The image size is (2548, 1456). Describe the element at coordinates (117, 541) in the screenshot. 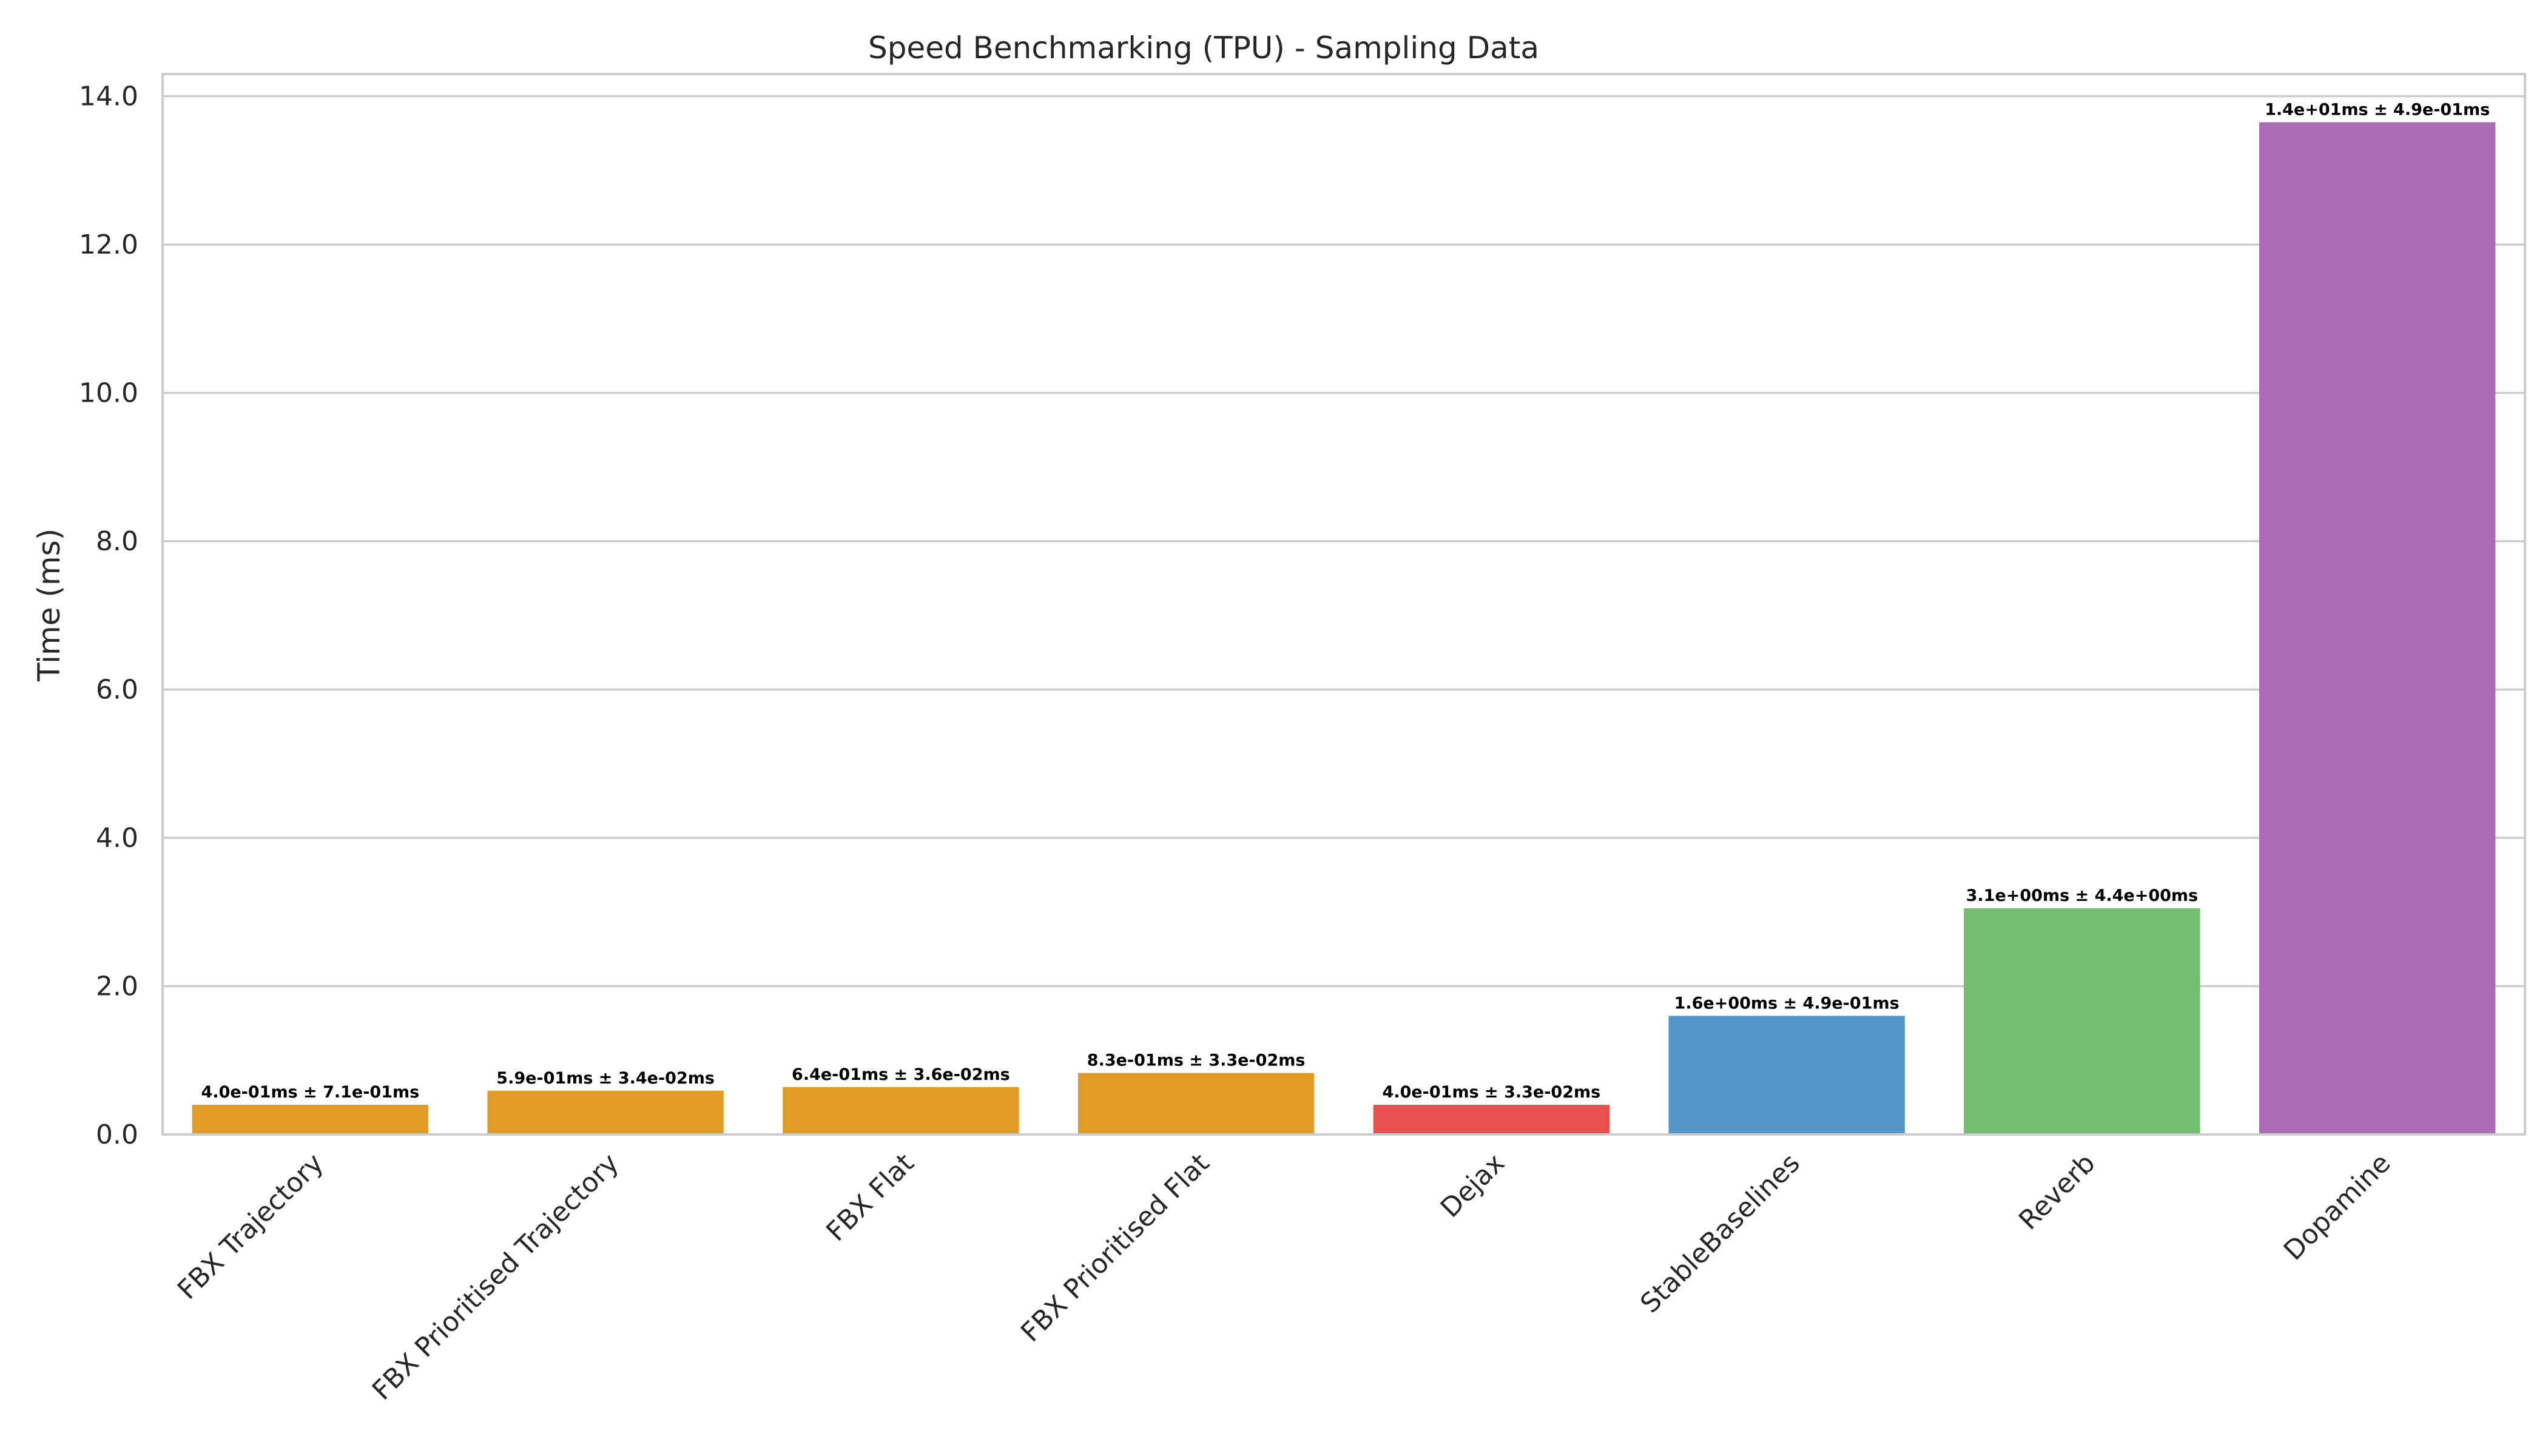

I see `y-tick-label: 8.0` at that location.